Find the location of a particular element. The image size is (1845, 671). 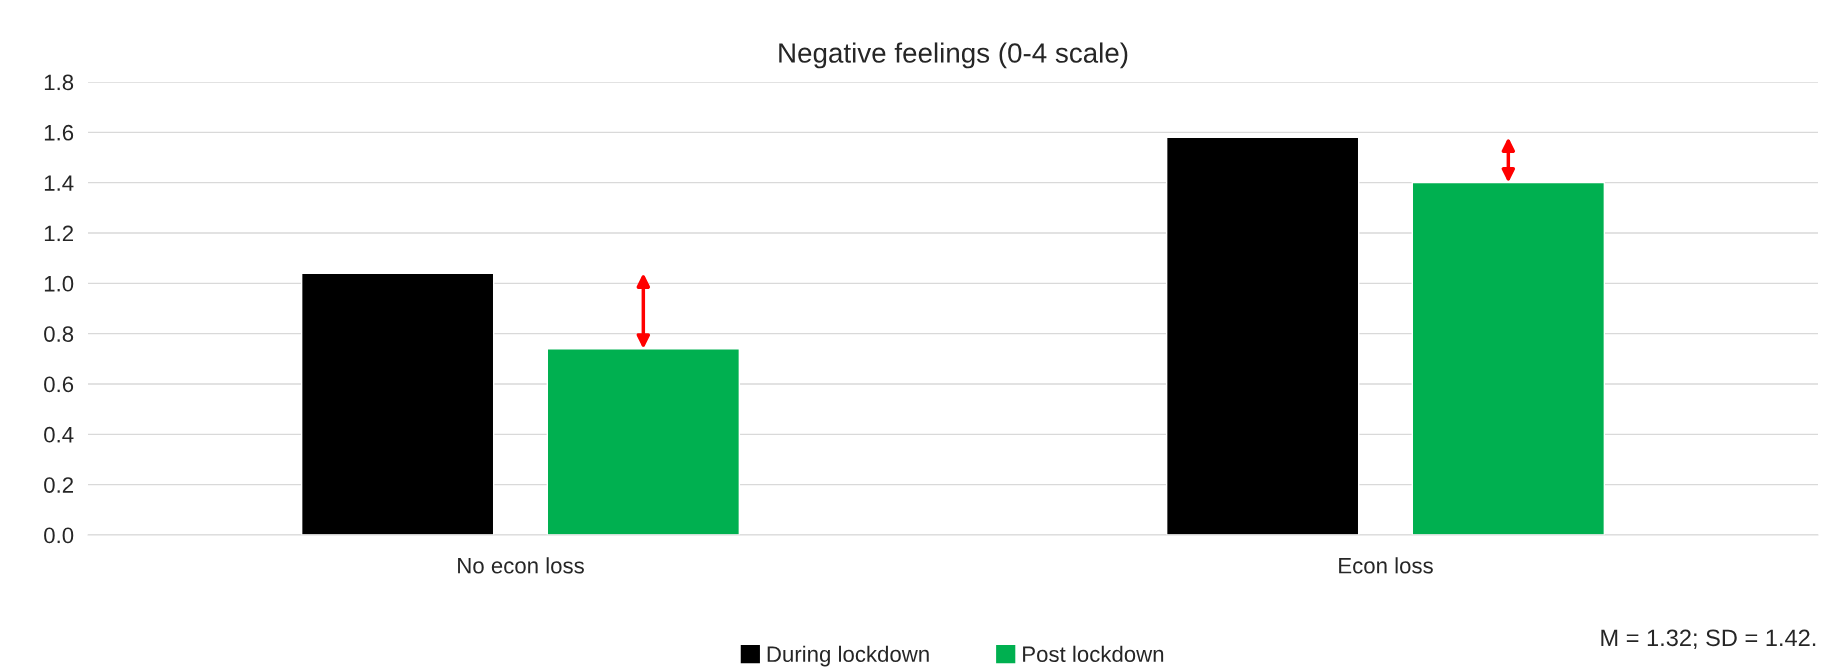

x-tick-label: No econ loss is located at coordinates (521, 565).